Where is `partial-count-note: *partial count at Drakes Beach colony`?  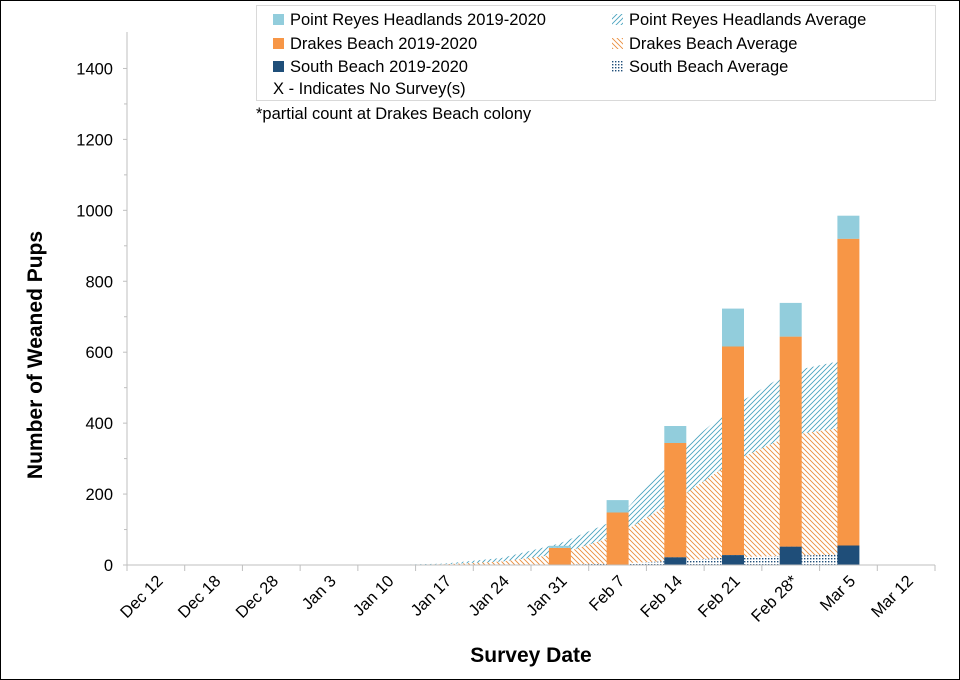
partial-count-note: *partial count at Drakes Beach colony is located at coordinates (394, 114).